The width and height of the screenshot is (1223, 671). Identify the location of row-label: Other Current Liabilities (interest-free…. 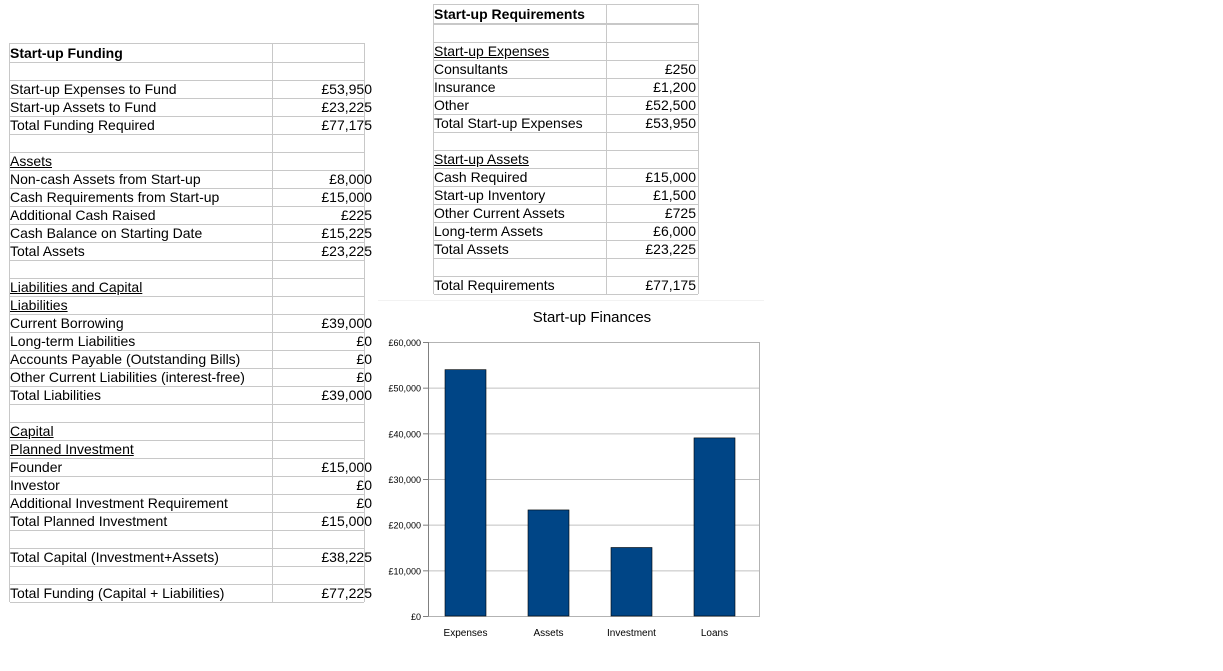
(127, 377).